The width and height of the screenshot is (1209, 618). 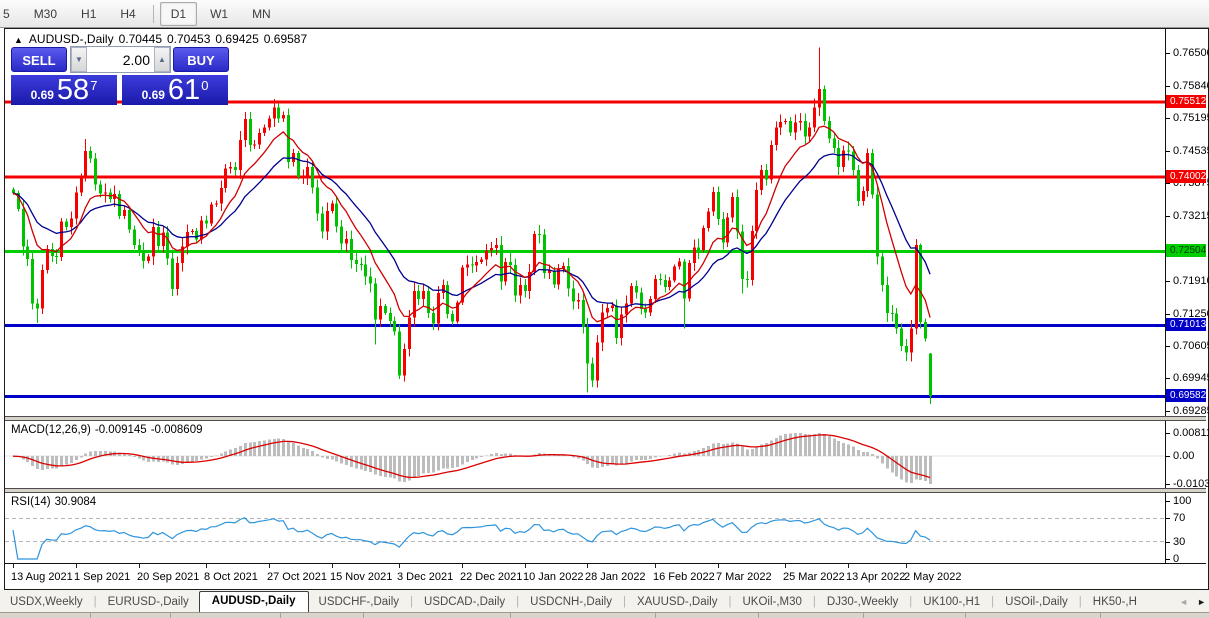 I want to click on rsi-tick-label: 100, so click(x=1182, y=501).